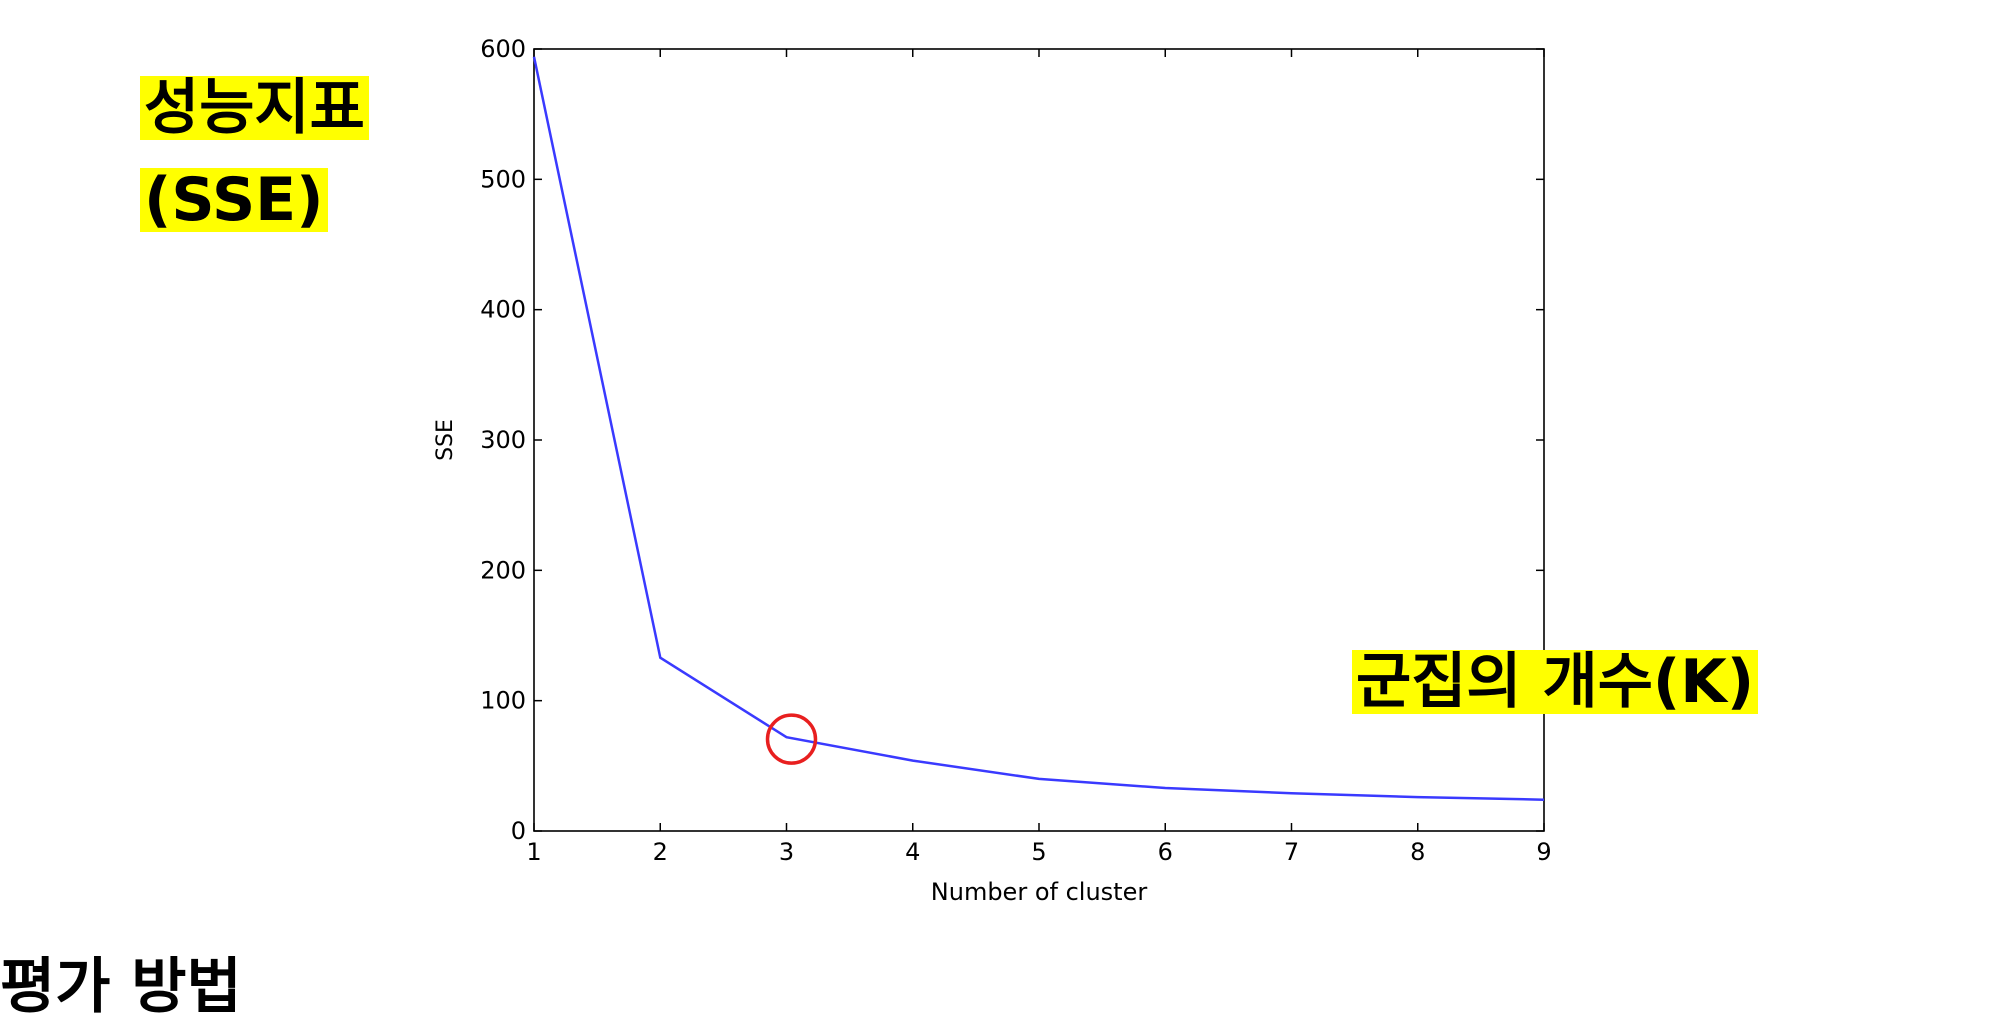 The image size is (2012, 1022). I want to click on elbow-highlight-circle, so click(791, 739).